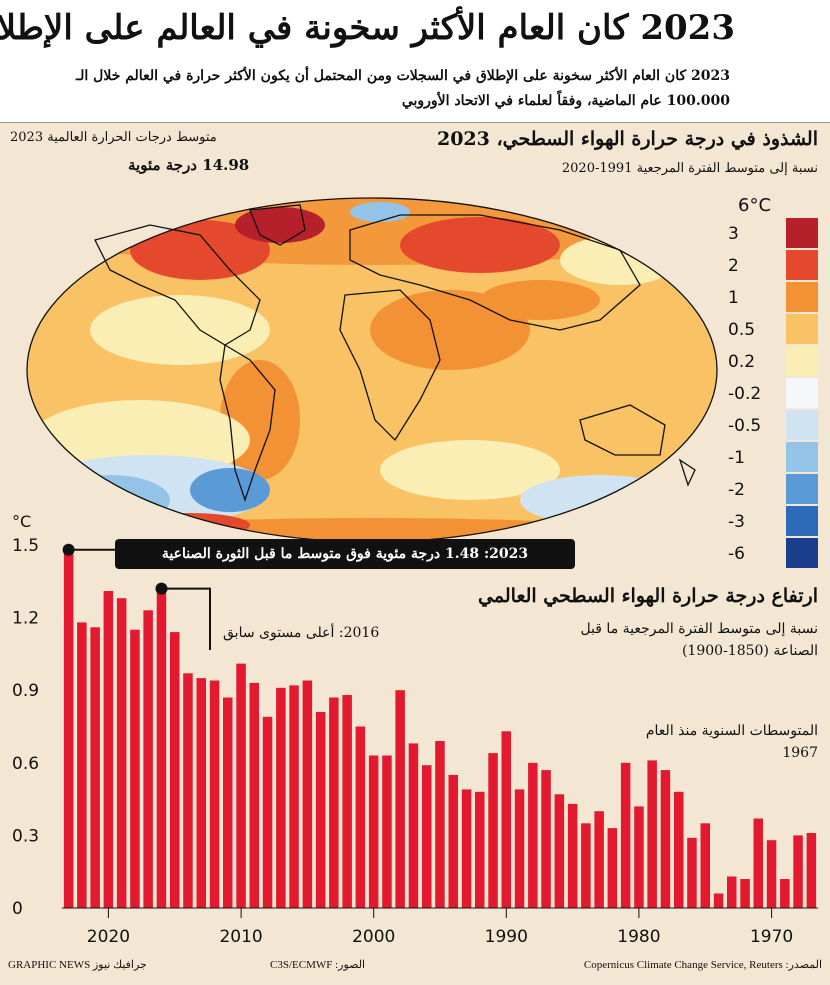  Describe the element at coordinates (228, 802) in the screenshot. I see `bar-2011` at that location.